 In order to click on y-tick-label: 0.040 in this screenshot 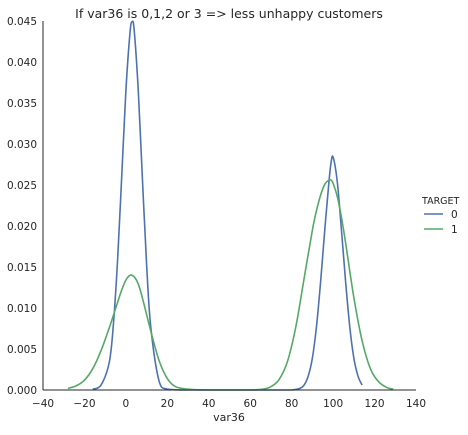, I will do `click(22, 63)`.